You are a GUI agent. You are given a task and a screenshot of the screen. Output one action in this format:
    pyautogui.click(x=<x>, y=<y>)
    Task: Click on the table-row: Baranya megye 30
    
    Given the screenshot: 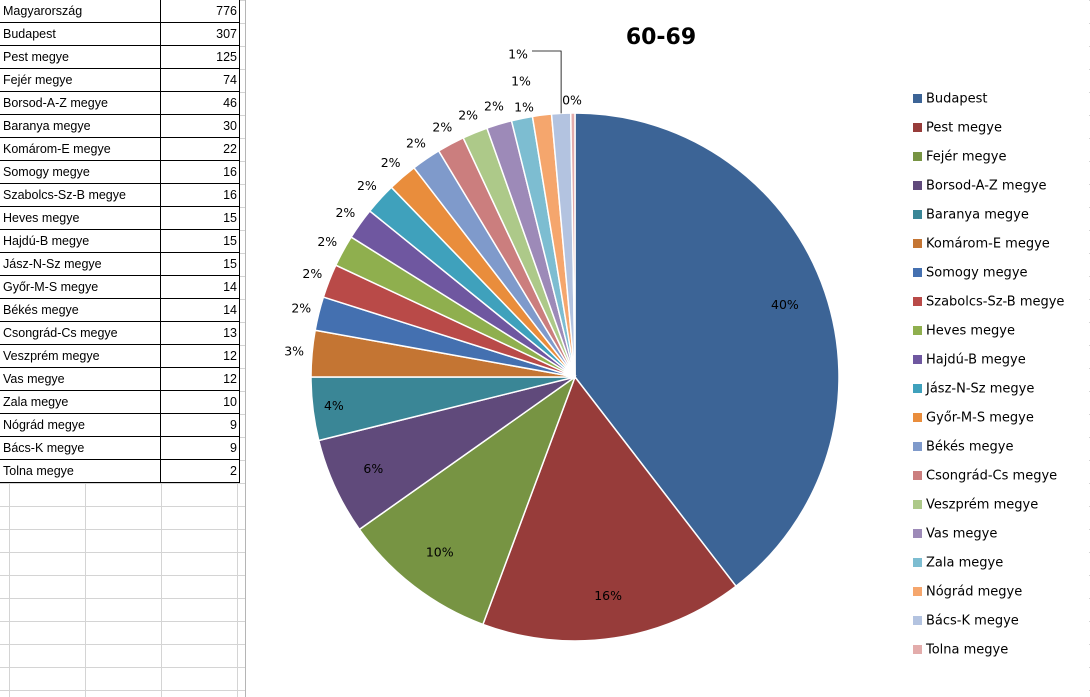 What is the action you would take?
    pyautogui.click(x=120, y=126)
    